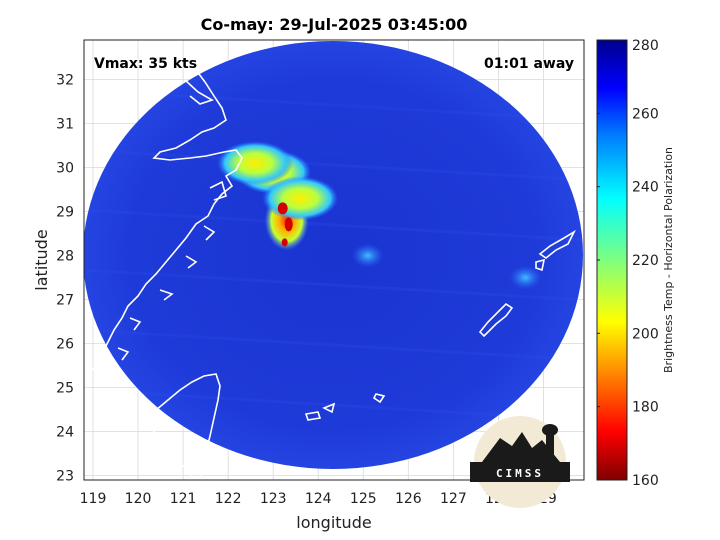  Describe the element at coordinates (65, 213) in the screenshot. I see `y-tick-label: 29` at that location.